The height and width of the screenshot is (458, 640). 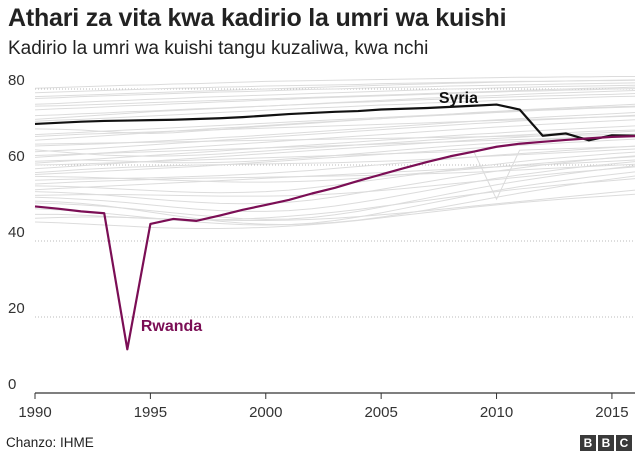 I want to click on background-line-n40, so click(x=335, y=96).